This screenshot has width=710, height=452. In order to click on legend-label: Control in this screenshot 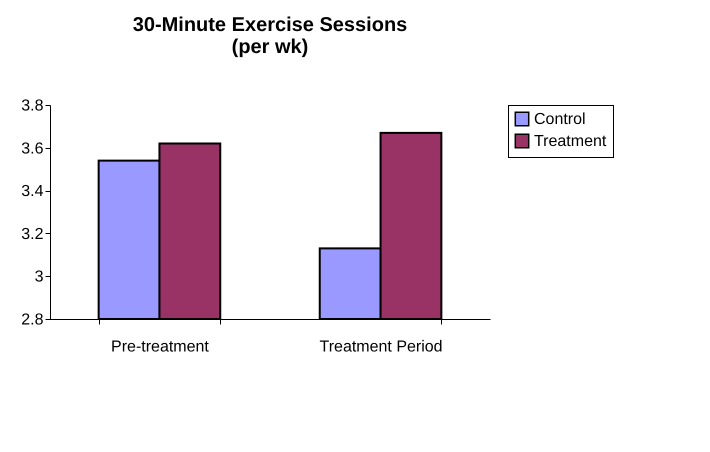, I will do `click(560, 119)`.